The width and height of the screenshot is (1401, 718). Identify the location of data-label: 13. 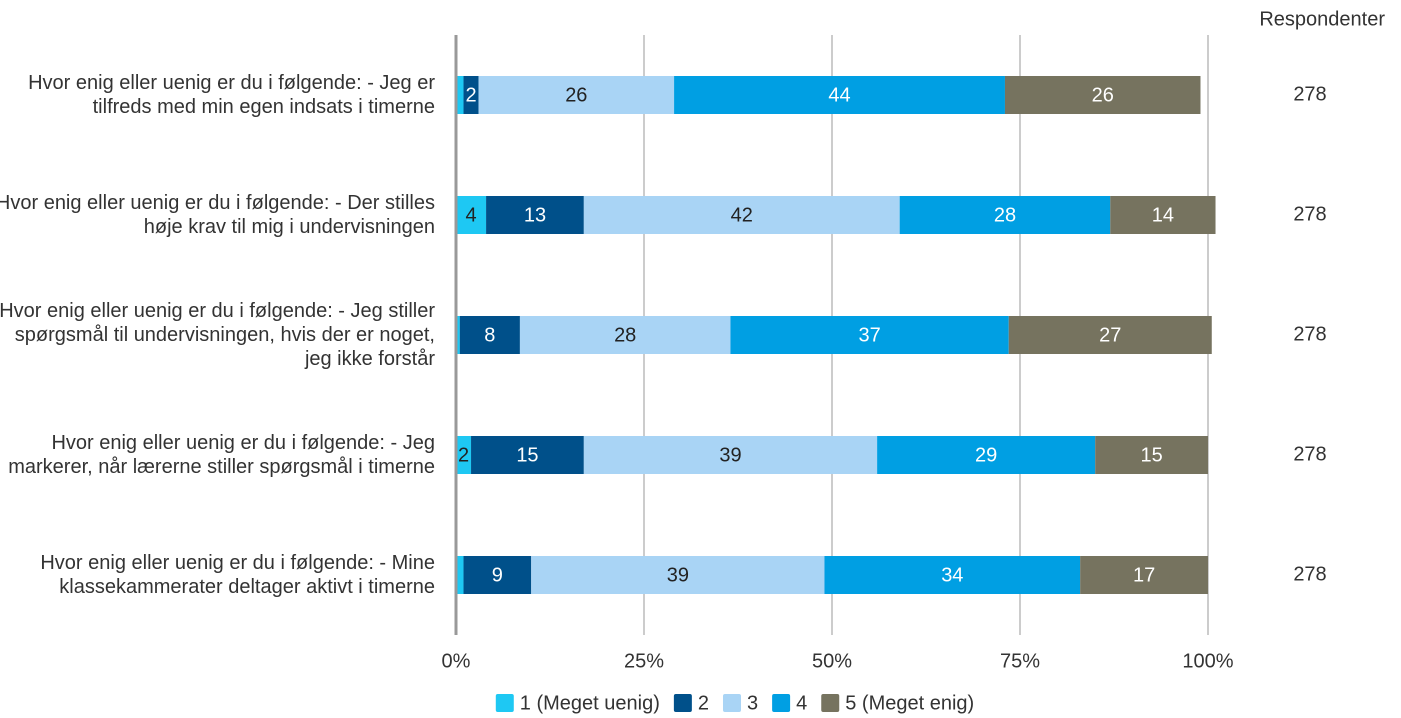
(535, 215).